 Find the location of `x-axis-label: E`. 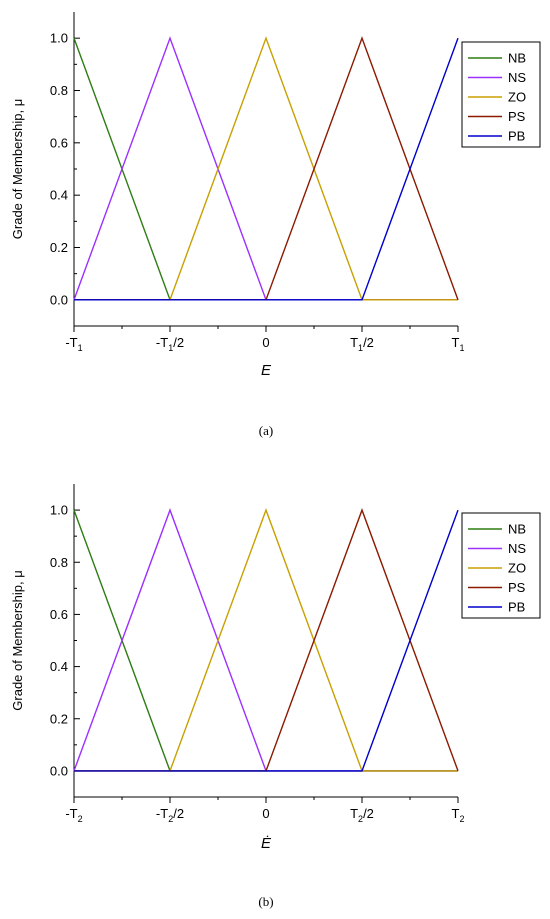

x-axis-label: E is located at coordinates (266, 370).